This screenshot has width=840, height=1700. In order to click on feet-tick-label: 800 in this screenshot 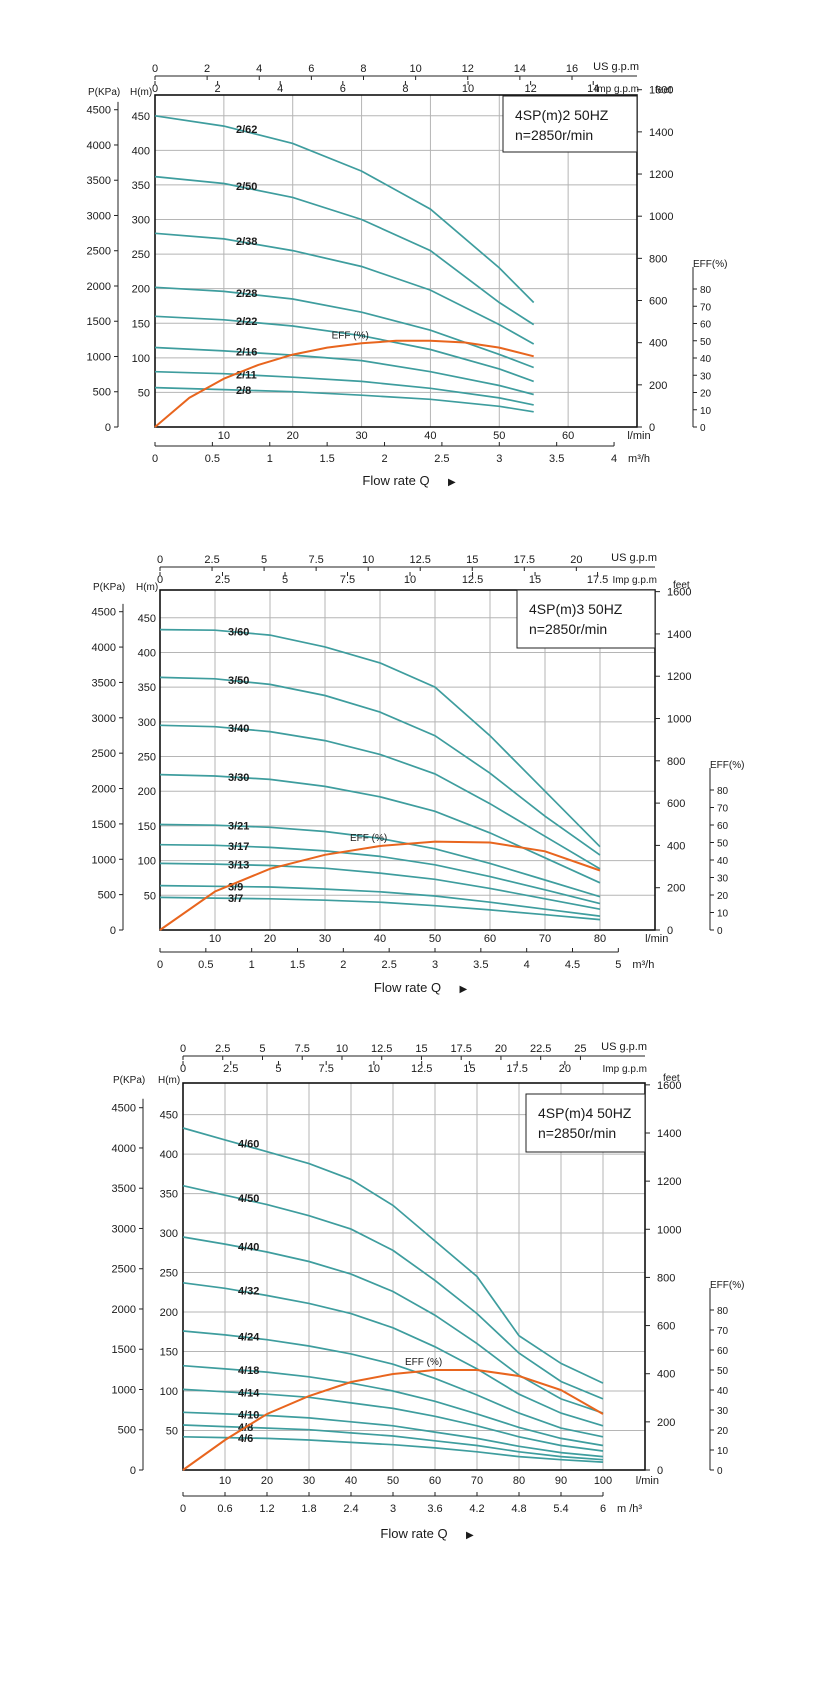, I will do `click(658, 259)`.